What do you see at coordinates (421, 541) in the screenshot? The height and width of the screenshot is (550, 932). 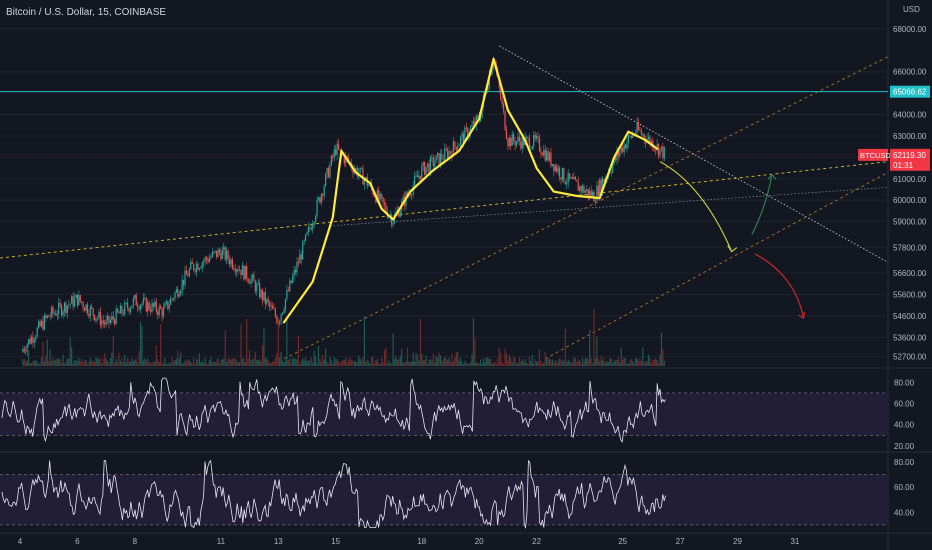 I see `time-tick-label: 18` at bounding box center [421, 541].